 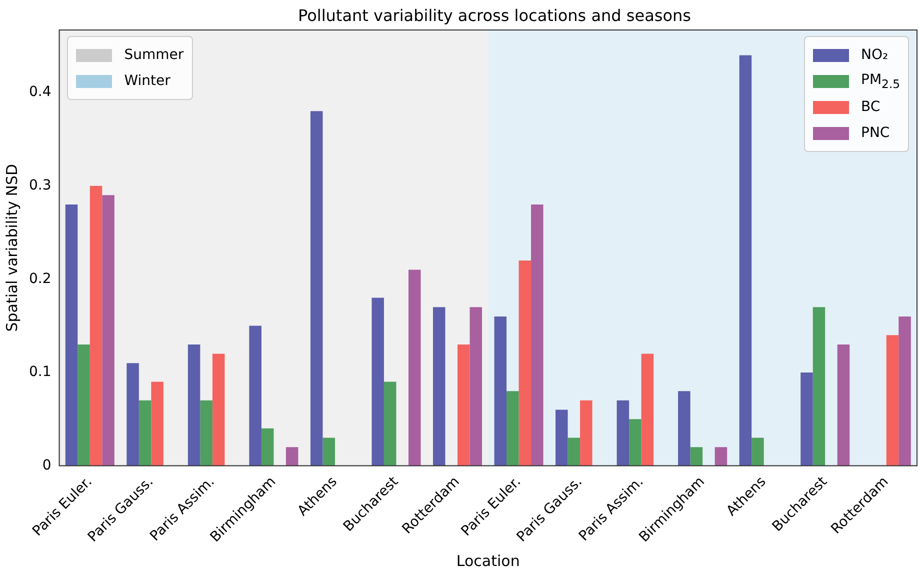 I want to click on season-key: Summer Winter, so click(x=130, y=68).